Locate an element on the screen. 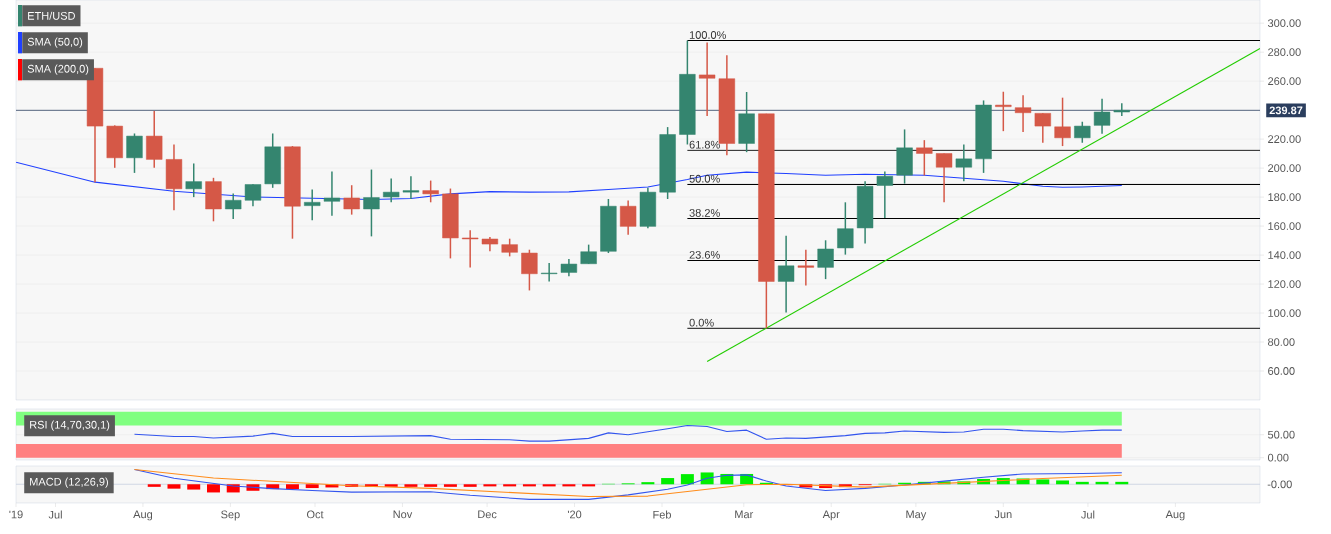  text: -0.00 is located at coordinates (1279, 484).